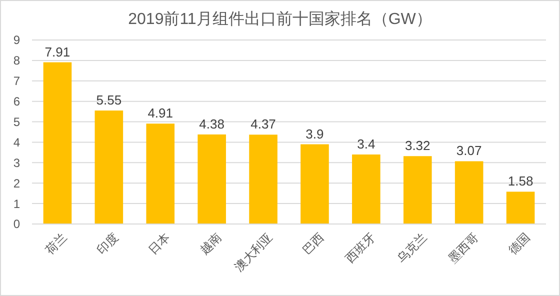 This screenshot has height=296, width=560. Describe the element at coordinates (211, 124) in the screenshot. I see `data-label: 4.38` at that location.